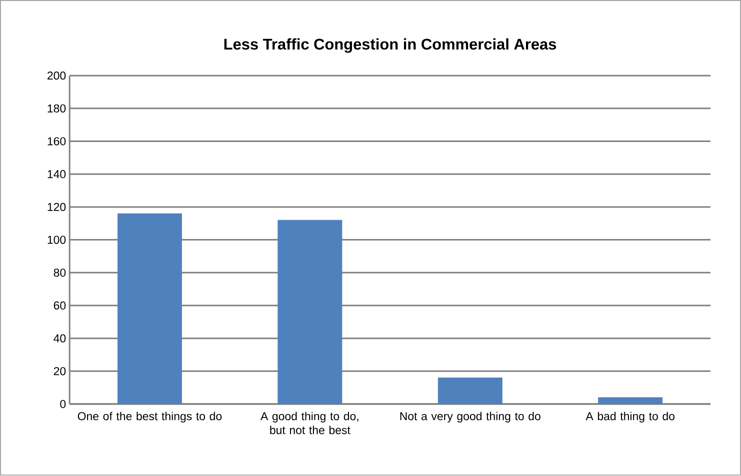 The image size is (741, 476). What do you see at coordinates (57, 240) in the screenshot?
I see `y-tick-label: 100` at bounding box center [57, 240].